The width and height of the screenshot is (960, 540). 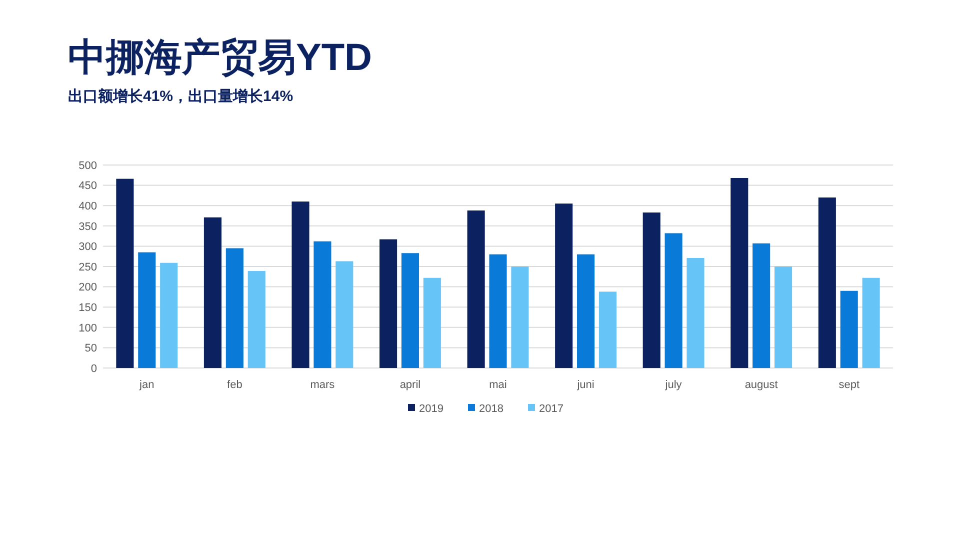 What do you see at coordinates (146, 385) in the screenshot?
I see `x-tick-label: jan` at bounding box center [146, 385].